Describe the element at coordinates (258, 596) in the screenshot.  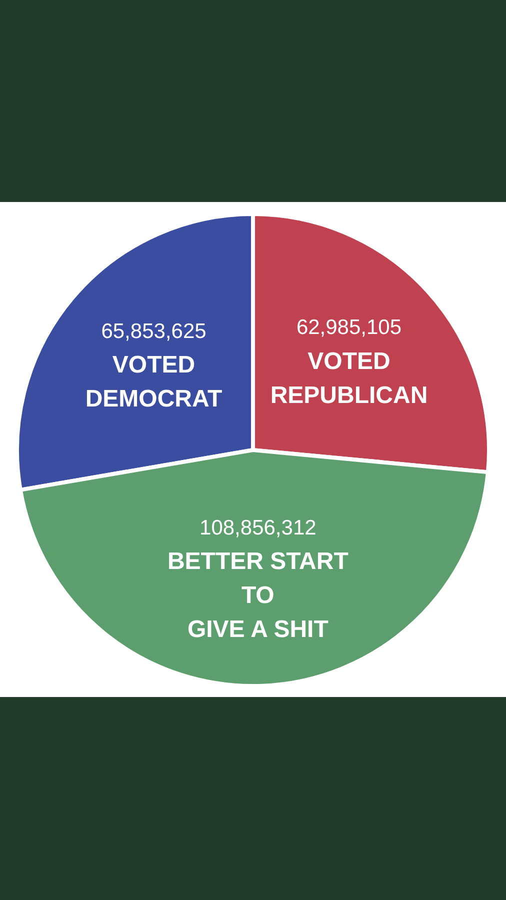
I see `slice-label: BETTER START TO GIVE A SHIT` at that location.